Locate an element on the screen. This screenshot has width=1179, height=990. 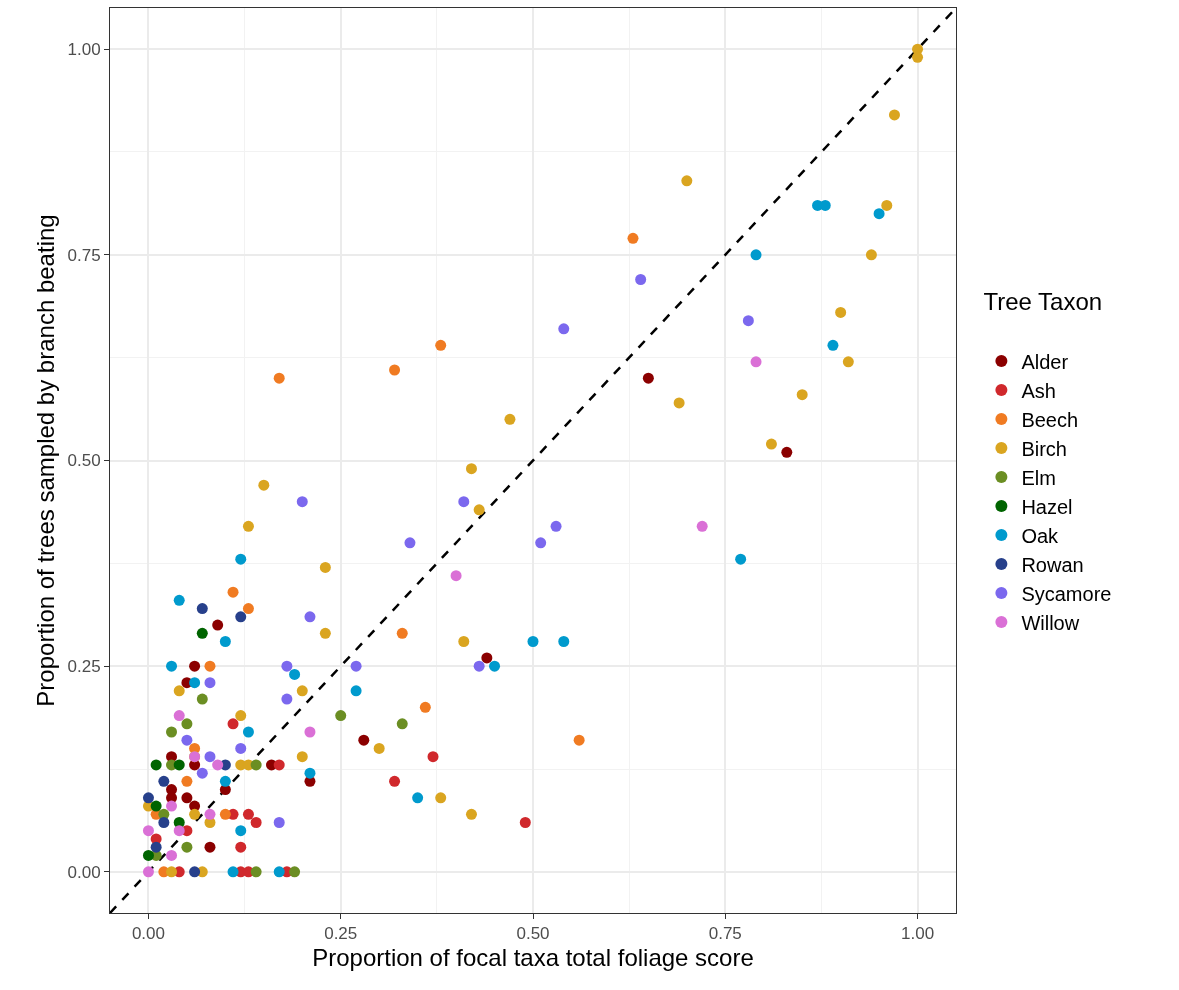
x-tick-label: 1.00 is located at coordinates (918, 934).